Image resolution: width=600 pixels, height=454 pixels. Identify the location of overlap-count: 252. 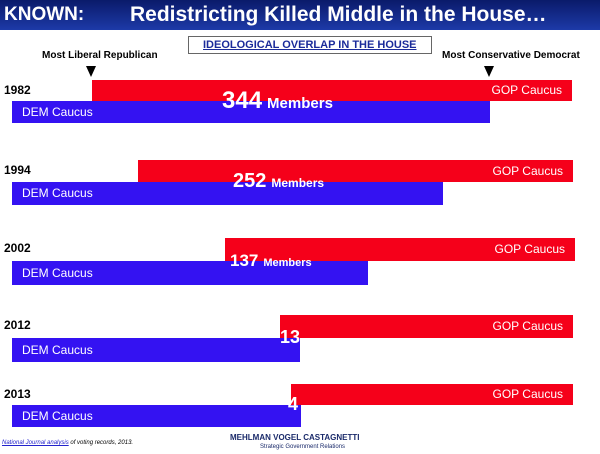
(250, 181).